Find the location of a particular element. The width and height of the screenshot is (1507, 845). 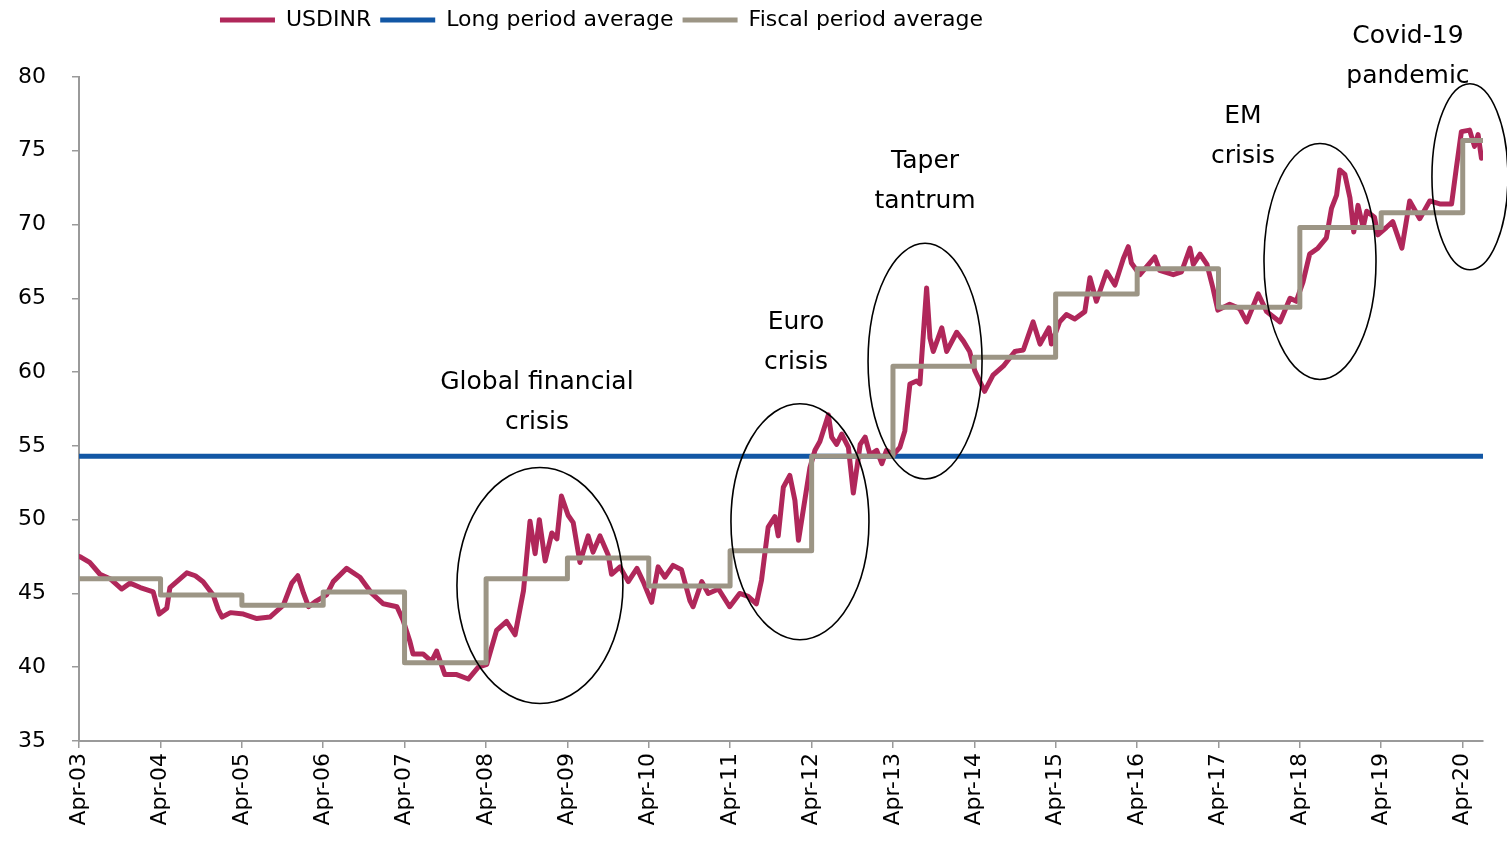

y-tick-label: 55 is located at coordinates (32, 444).